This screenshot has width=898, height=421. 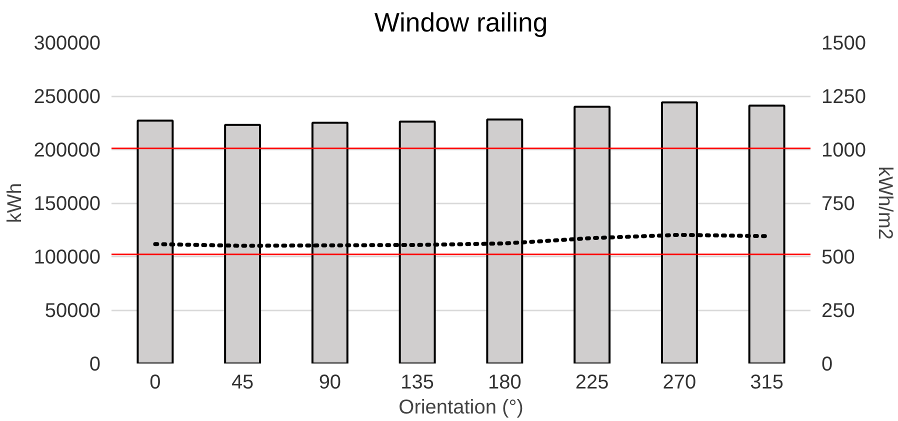 I want to click on chart-title: Window railing, so click(x=461, y=23).